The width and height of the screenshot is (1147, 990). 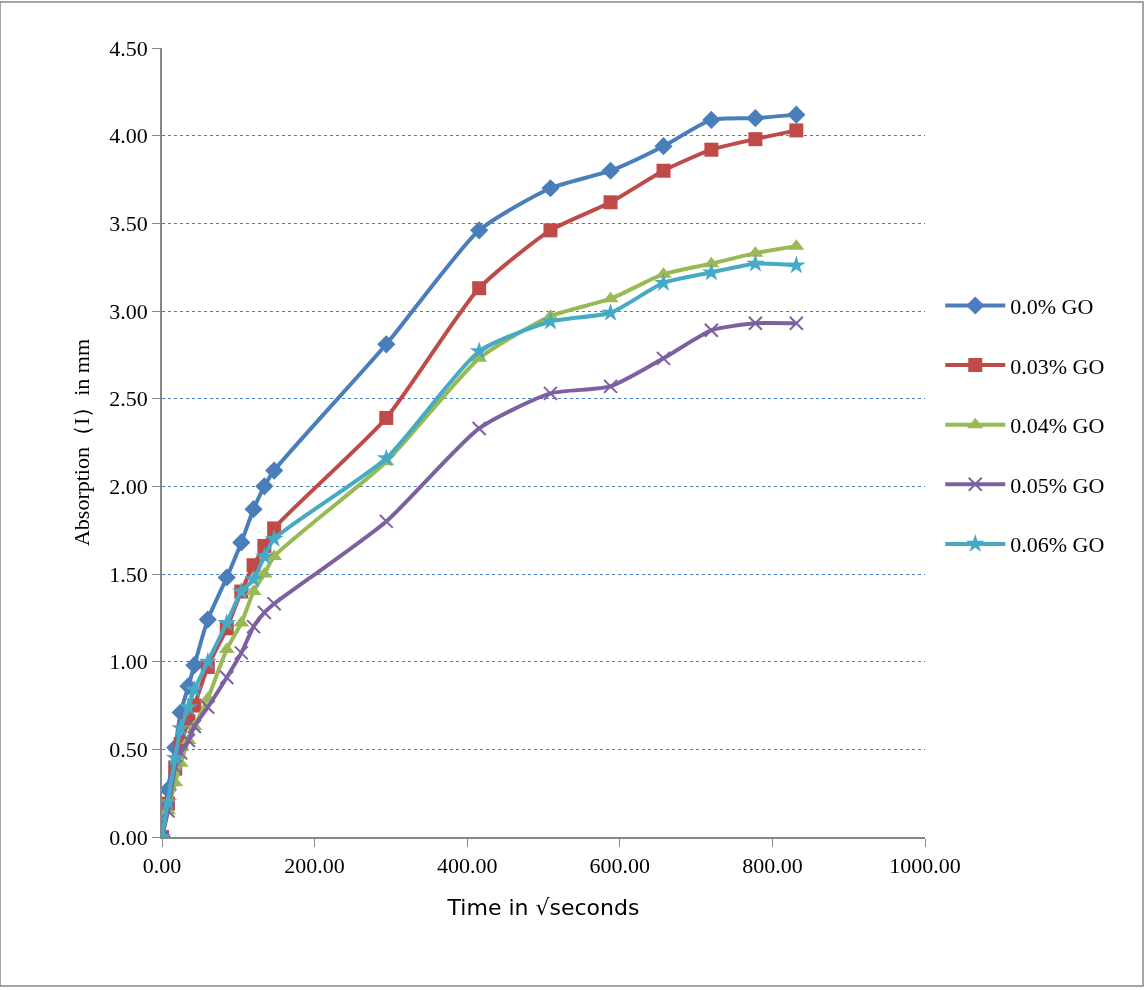 What do you see at coordinates (1057, 485) in the screenshot?
I see `legend-label: 0.05% GO` at bounding box center [1057, 485].